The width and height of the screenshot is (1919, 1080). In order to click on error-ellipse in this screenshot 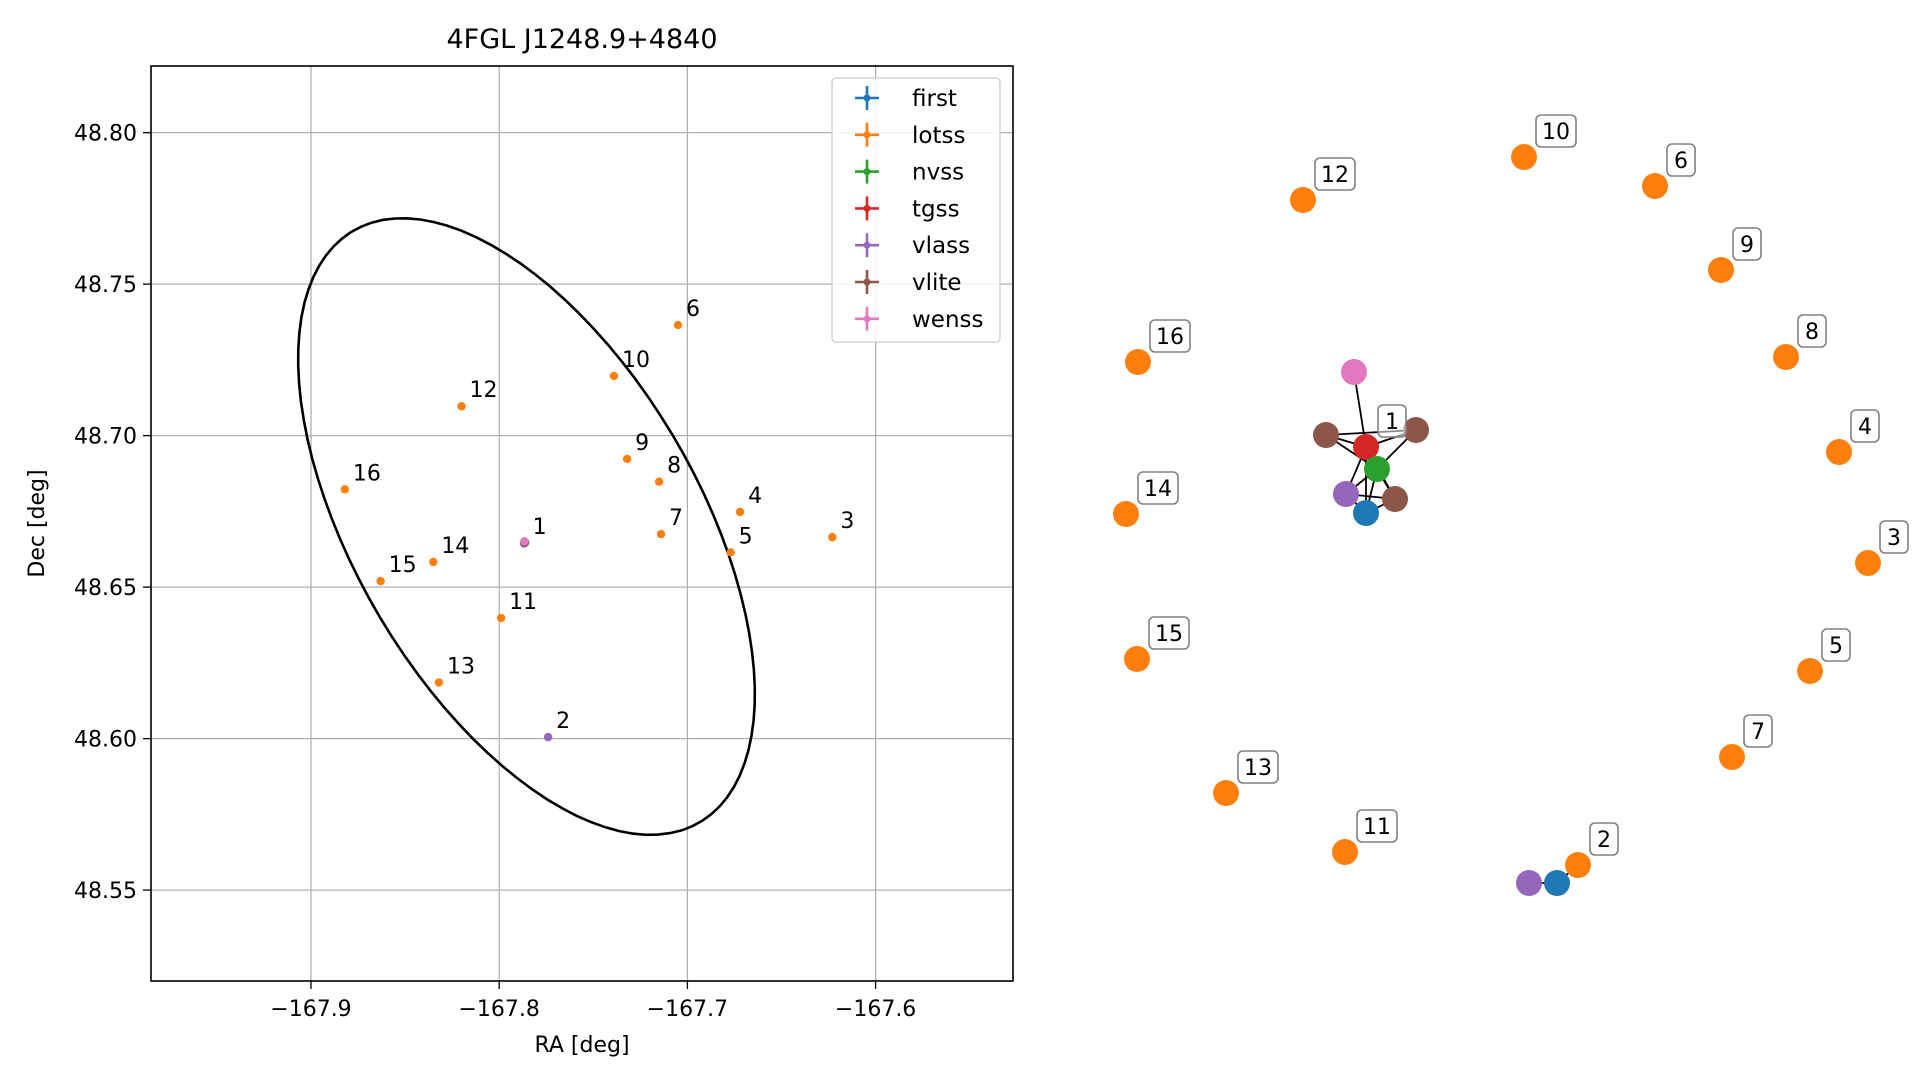, I will do `click(526, 526)`.